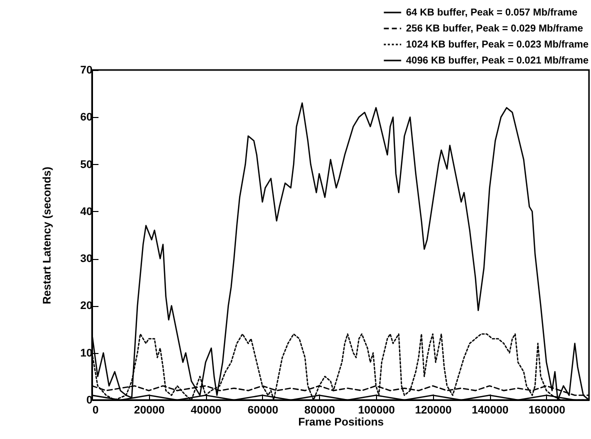 This screenshot has height=439, width=591. Describe the element at coordinates (492, 13) in the screenshot. I see `legend-label: 64 KB buffer, Peak = 0.057 Mb/frame` at that location.